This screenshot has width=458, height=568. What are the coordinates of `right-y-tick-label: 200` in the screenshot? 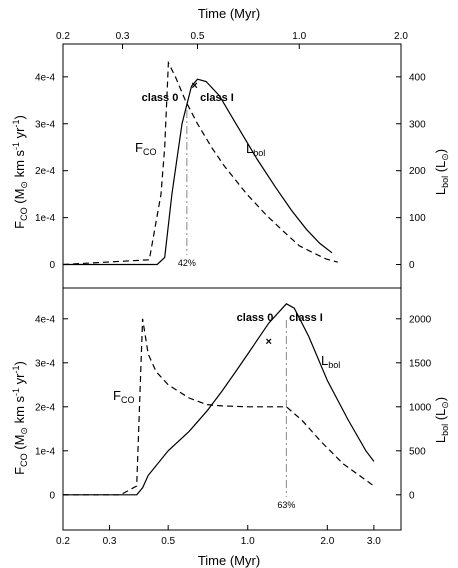 It's located at (417, 171).